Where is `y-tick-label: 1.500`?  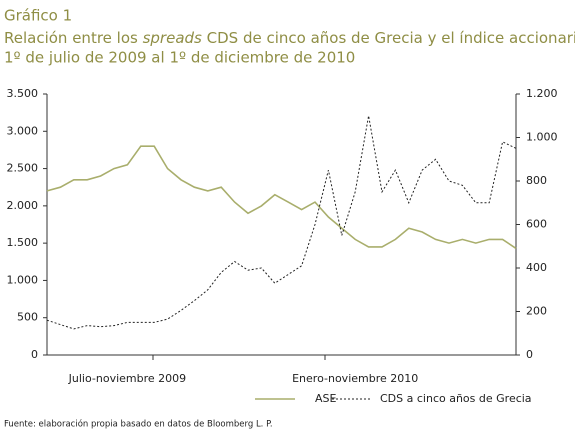 y-tick-label: 1.500 is located at coordinates (23, 242).